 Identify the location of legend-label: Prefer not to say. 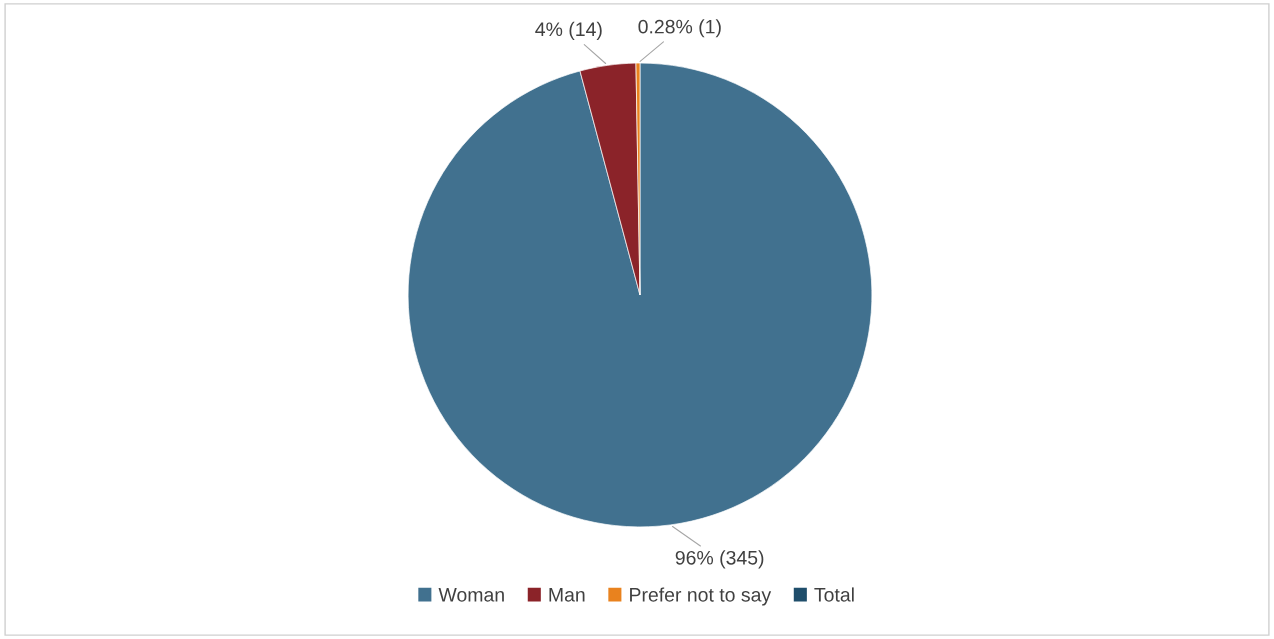
(701, 596).